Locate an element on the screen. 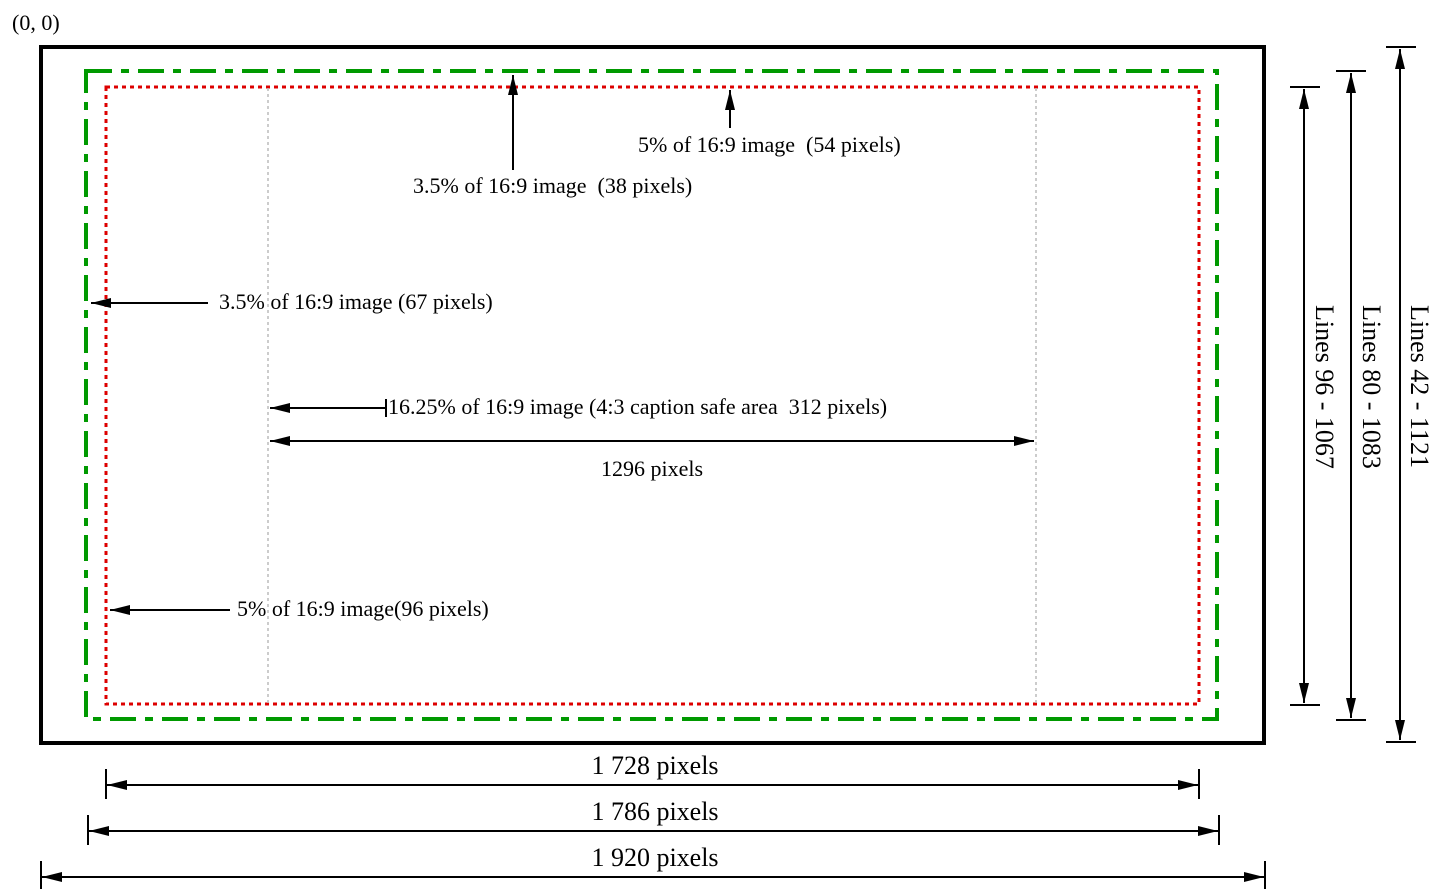 Image resolution: width=1434 pixels, height=889 pixels. left-title-safe-label: 5% of 16:9 image(96 pixels) is located at coordinates (363, 608).